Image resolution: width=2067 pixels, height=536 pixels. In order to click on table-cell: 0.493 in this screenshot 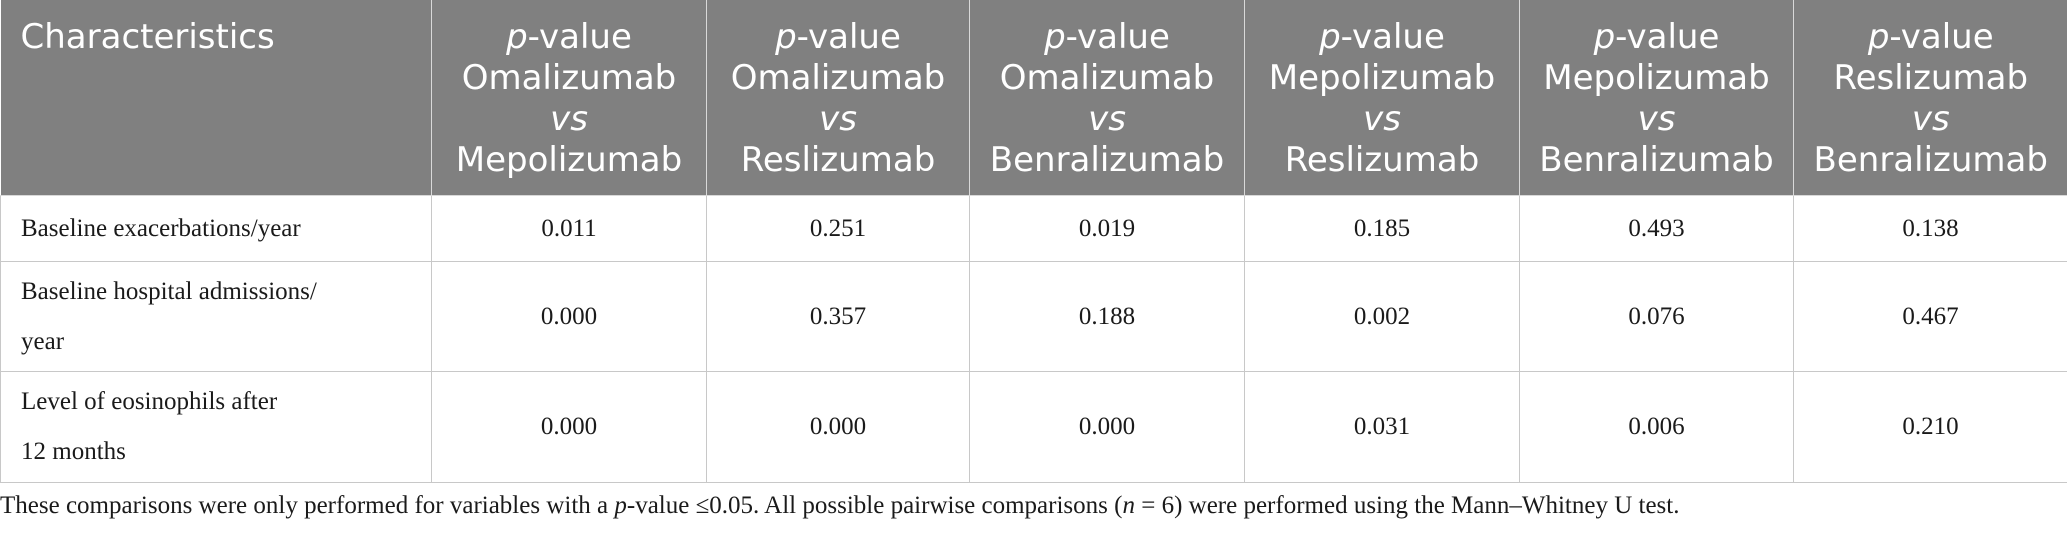, I will do `click(1656, 228)`.